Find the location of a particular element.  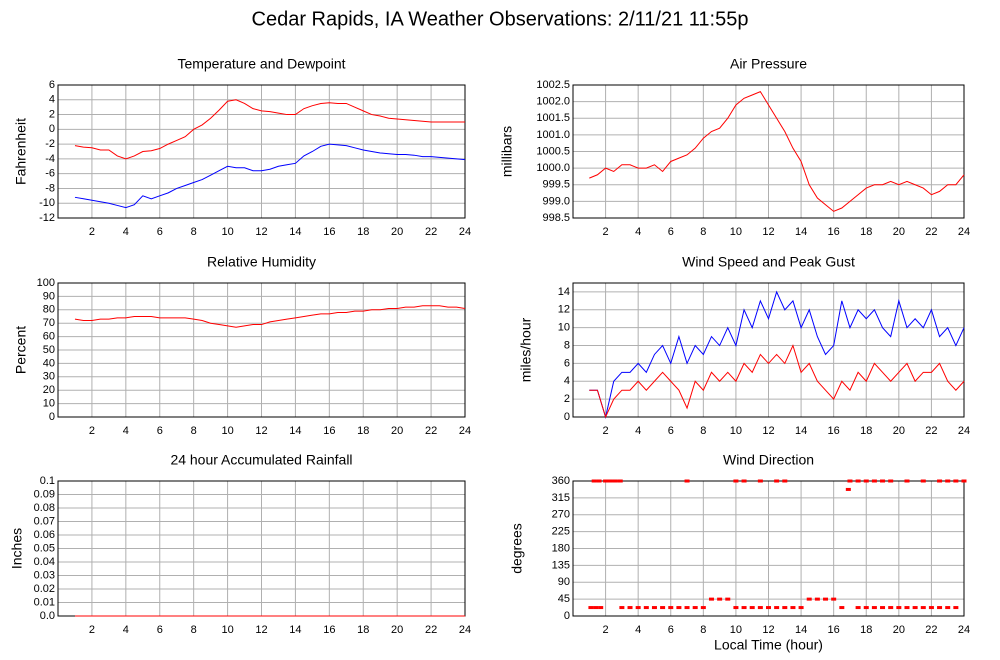

y-tick-label: 0.08 is located at coordinates (44, 508).